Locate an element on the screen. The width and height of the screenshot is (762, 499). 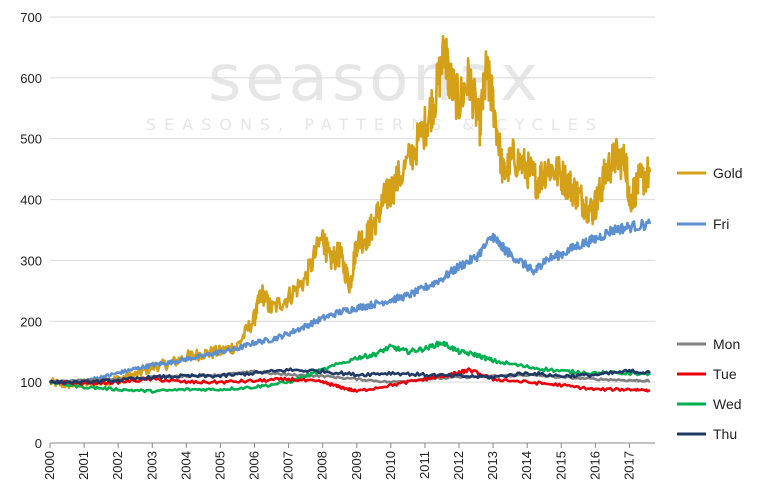
x-tick-label: 2005 is located at coordinates (219, 465).